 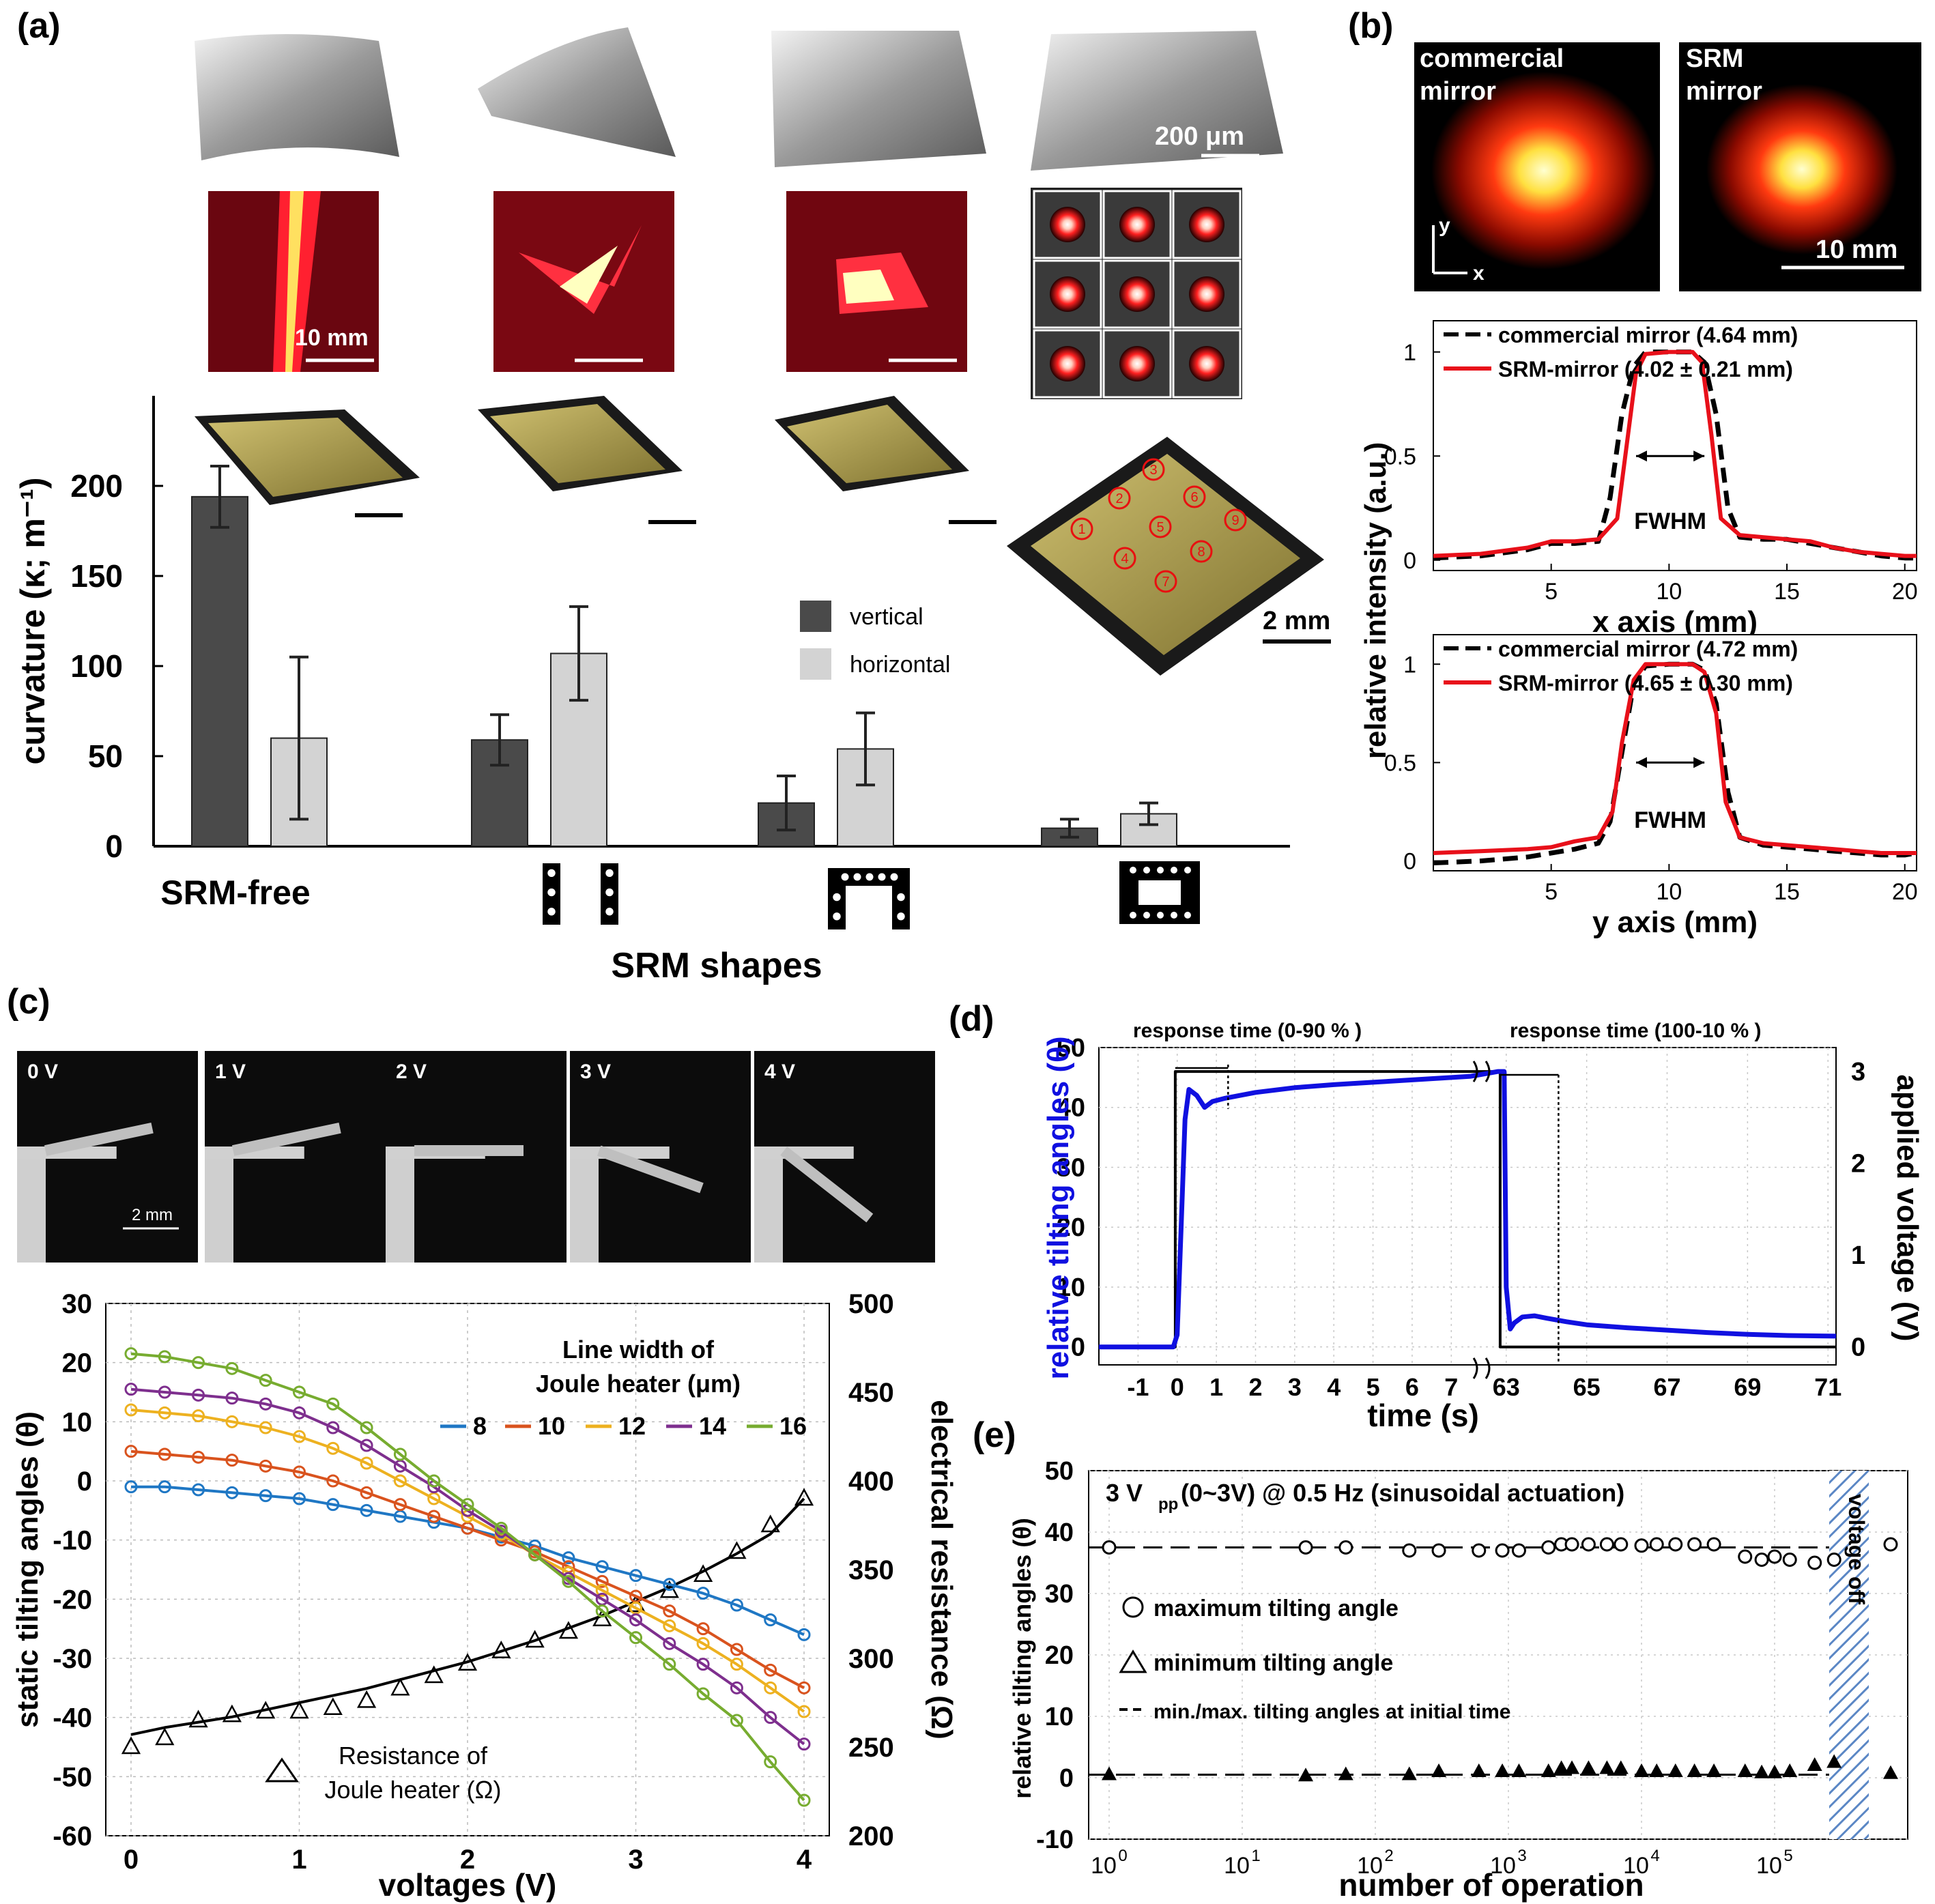 I want to click on panel-label-c: (c), so click(x=29, y=1002).